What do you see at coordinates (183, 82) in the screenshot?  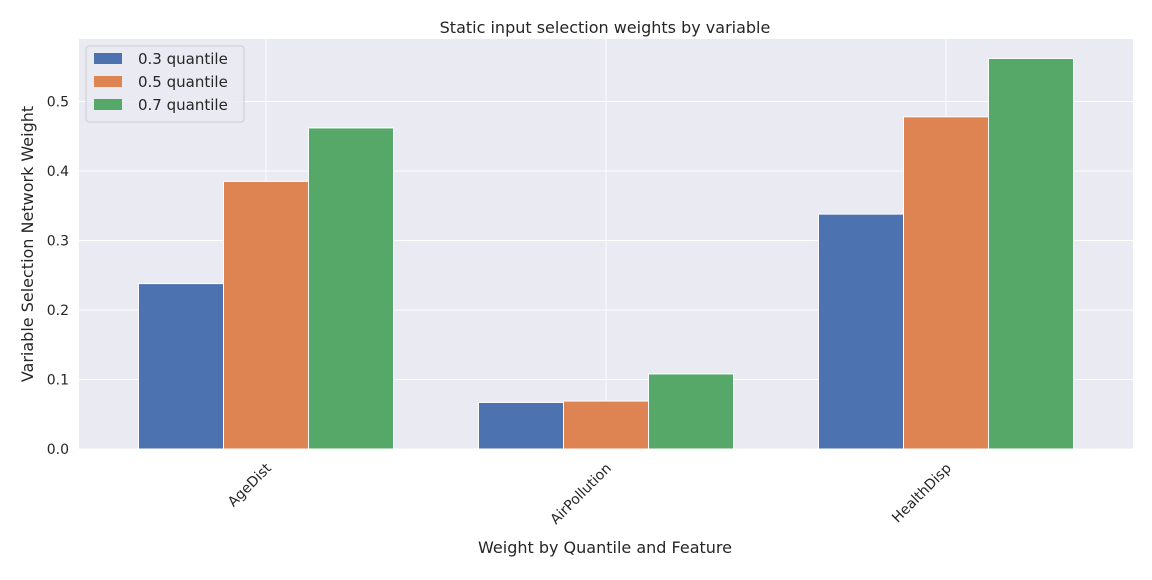 I see `legend-label: 0.5 quantile` at bounding box center [183, 82].